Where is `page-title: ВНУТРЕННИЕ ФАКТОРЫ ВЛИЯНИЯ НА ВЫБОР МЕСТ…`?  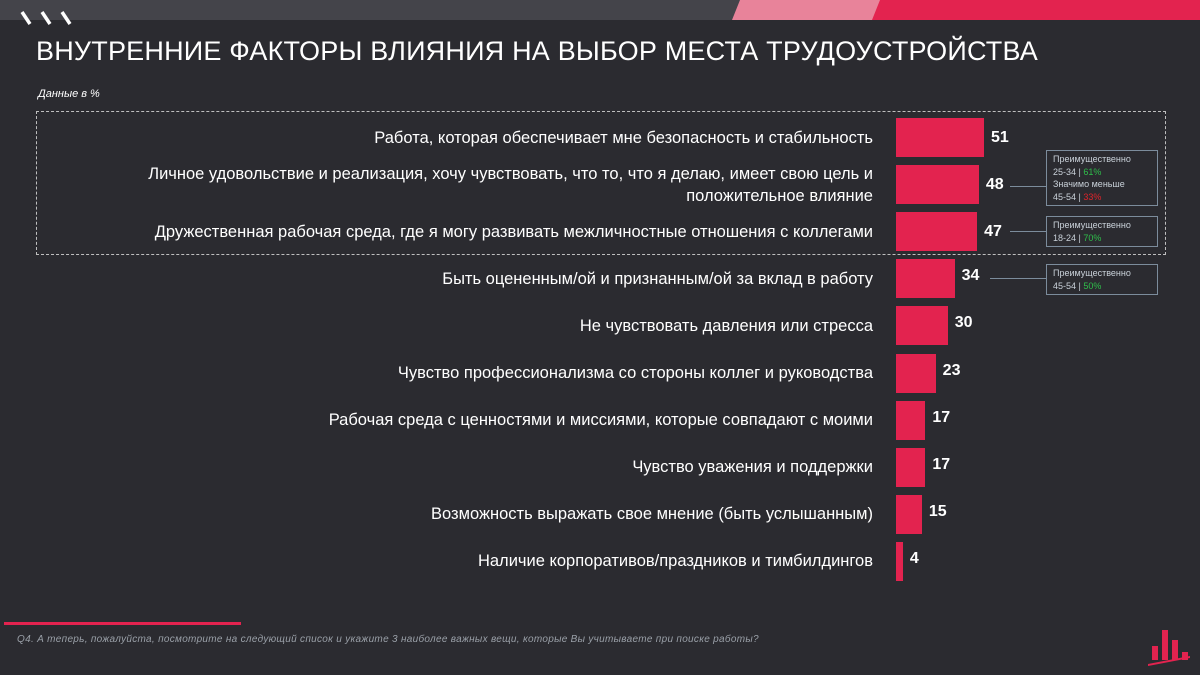
page-title: ВНУТРЕННИЕ ФАКТОРЫ ВЛИЯНИЯ НА ВЫБОР МЕСТ… is located at coordinates (537, 51).